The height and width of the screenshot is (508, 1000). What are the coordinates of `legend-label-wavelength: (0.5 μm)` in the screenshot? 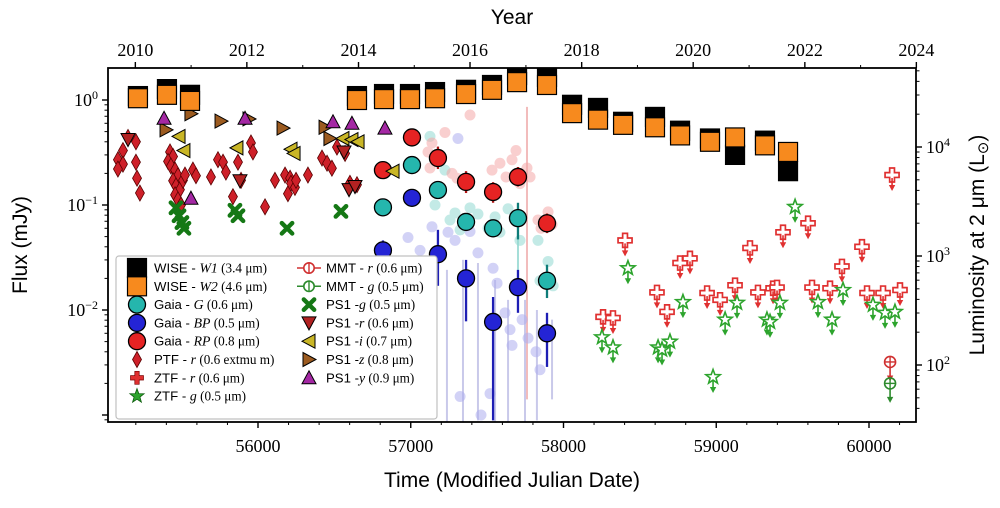 It's located at (234, 322).